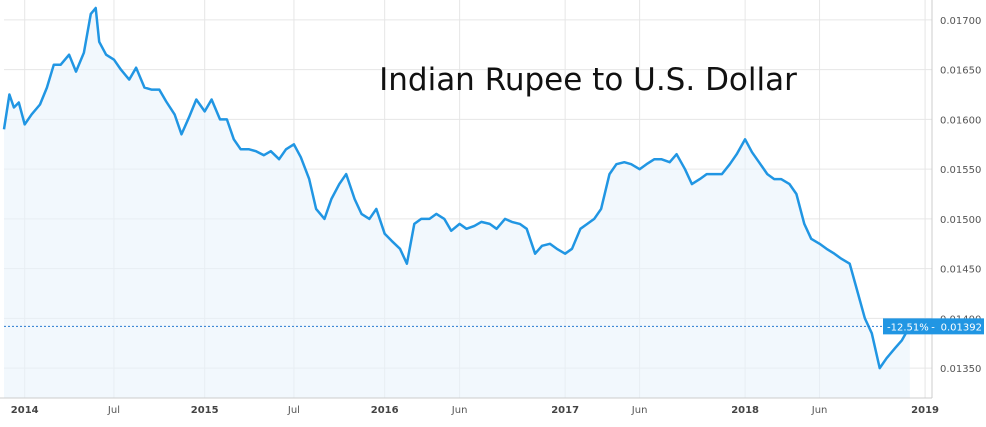 This screenshot has height=427, width=986. What do you see at coordinates (385, 410) in the screenshot?
I see `x-tick-label: 2016` at bounding box center [385, 410].